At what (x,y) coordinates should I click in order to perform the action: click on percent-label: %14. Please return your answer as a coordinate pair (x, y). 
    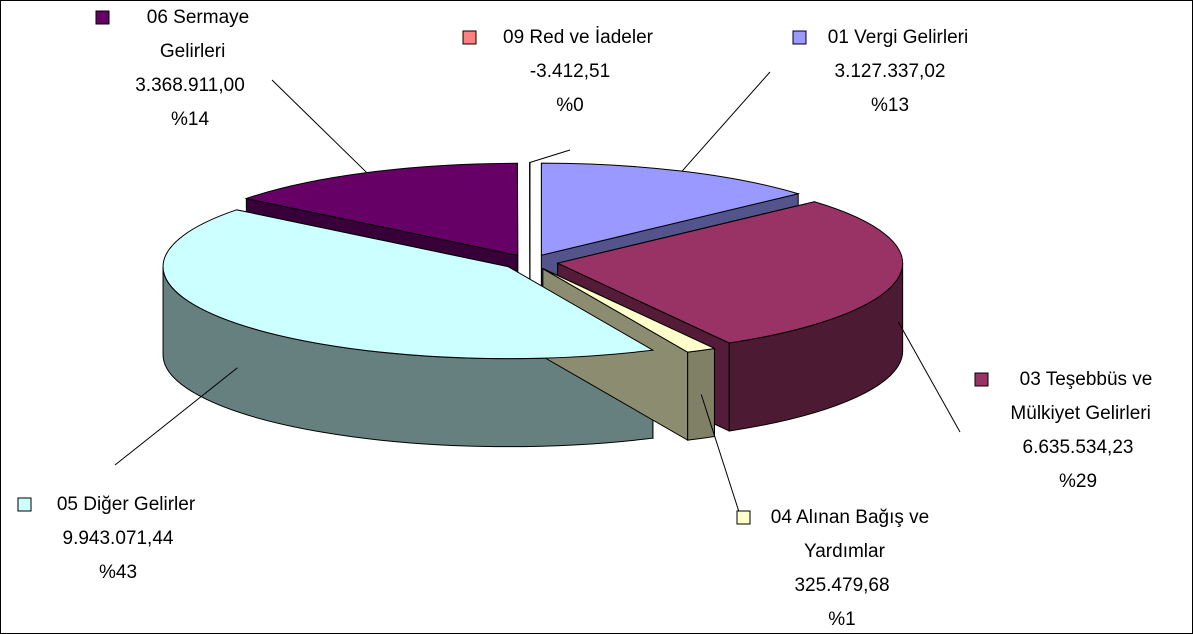
    Looking at the image, I should click on (190, 119).